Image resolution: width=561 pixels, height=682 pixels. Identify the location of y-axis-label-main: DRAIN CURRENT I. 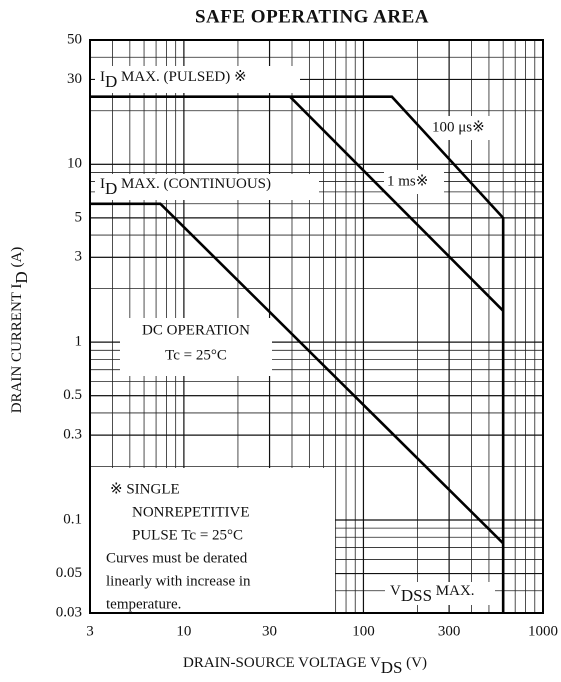
(17, 349).